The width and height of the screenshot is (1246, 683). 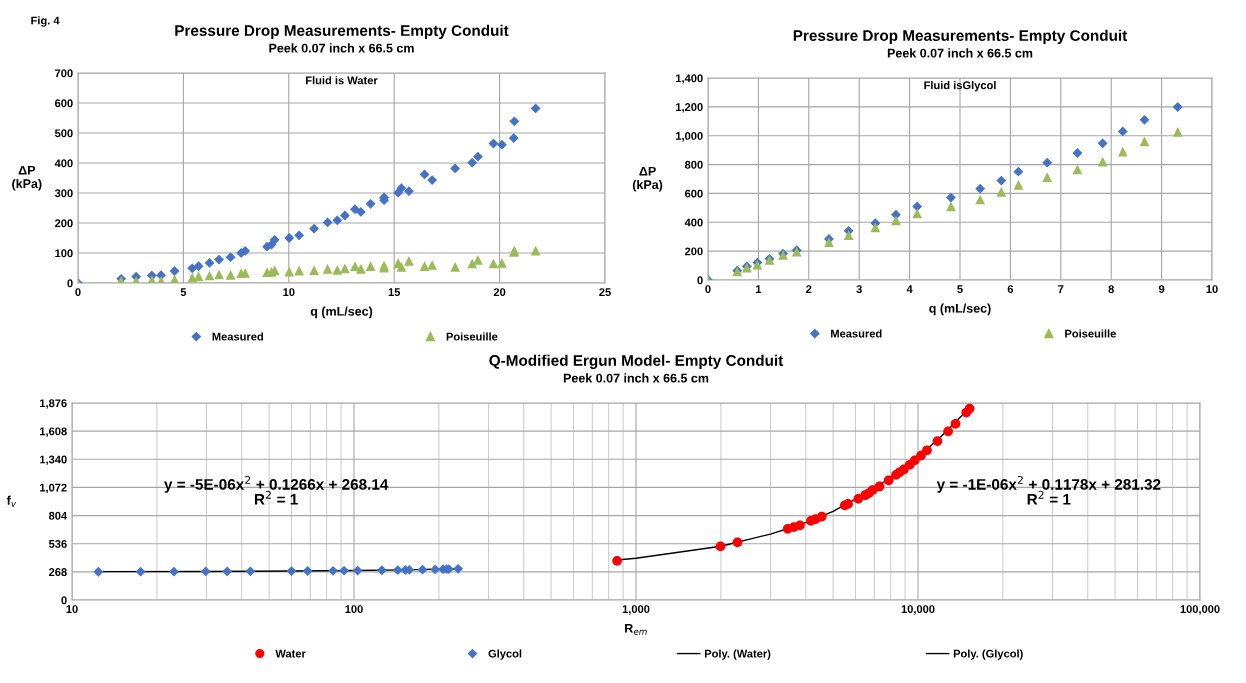 I want to click on y-tick-label: 268, so click(x=57, y=572).